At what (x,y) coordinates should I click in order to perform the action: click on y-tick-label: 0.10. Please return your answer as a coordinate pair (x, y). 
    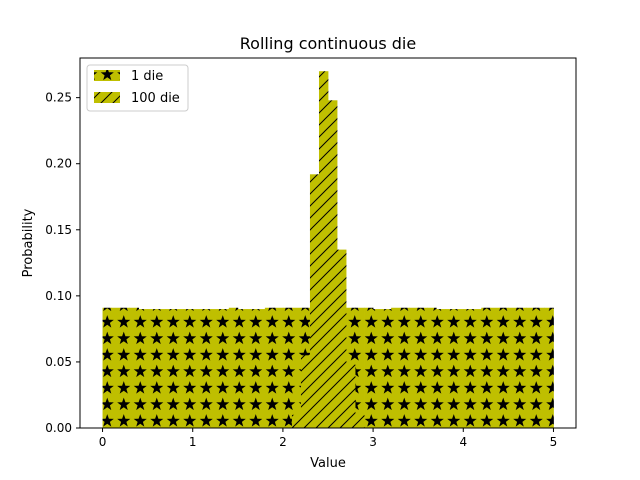
    Looking at the image, I should click on (58, 296).